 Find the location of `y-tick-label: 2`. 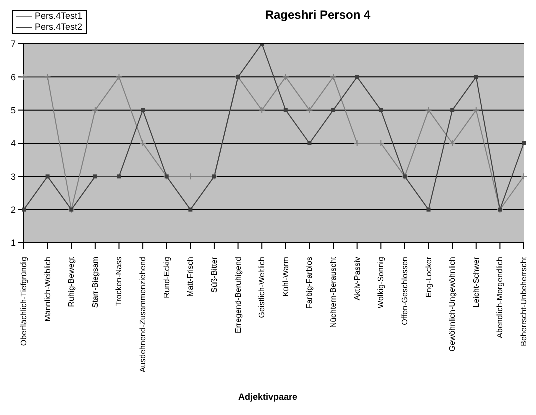

y-tick-label: 2 is located at coordinates (13, 210).